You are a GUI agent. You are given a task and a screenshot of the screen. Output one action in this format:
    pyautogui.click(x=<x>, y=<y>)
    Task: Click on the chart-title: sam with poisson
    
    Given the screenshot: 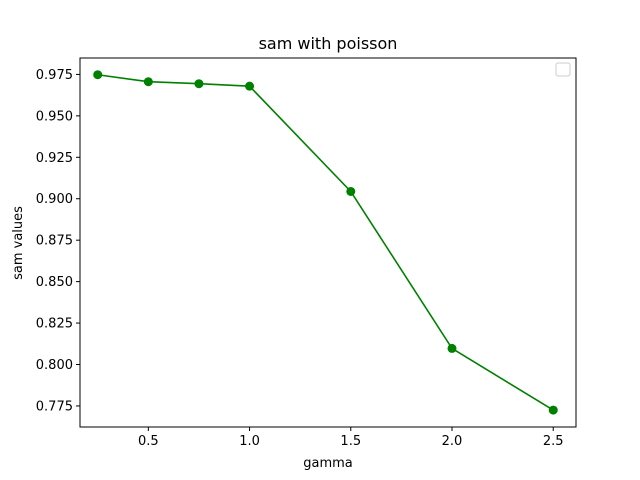 What is the action you would take?
    pyautogui.click(x=328, y=43)
    